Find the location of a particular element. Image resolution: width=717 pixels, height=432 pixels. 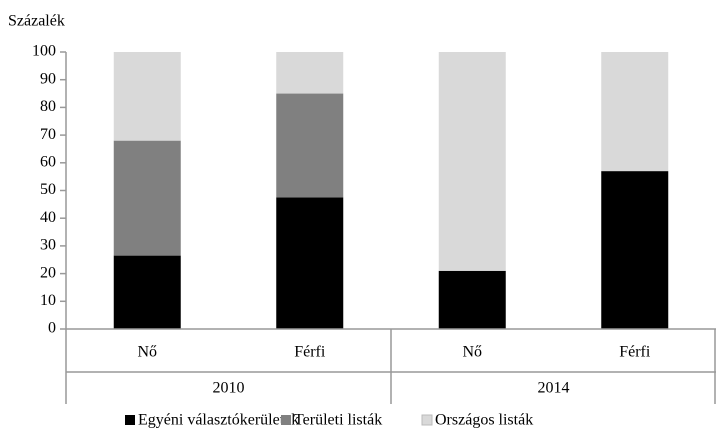

y-tick-label: 30 is located at coordinates (48, 245).